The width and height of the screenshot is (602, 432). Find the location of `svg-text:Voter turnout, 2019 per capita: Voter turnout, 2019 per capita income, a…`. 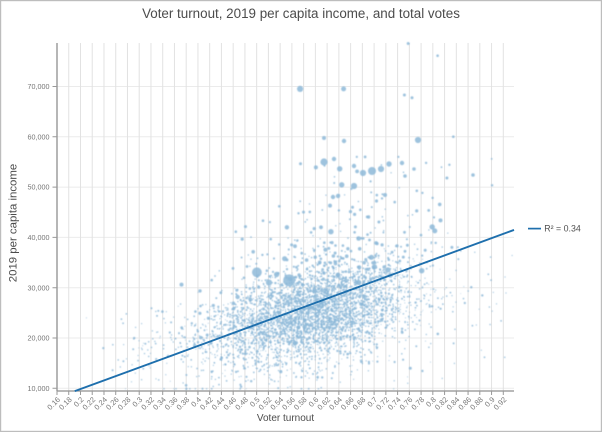

svg-text:Voter turnout, 2019 per capita: Voter turnout, 2019 per capita income, a… is located at coordinates (301, 13).